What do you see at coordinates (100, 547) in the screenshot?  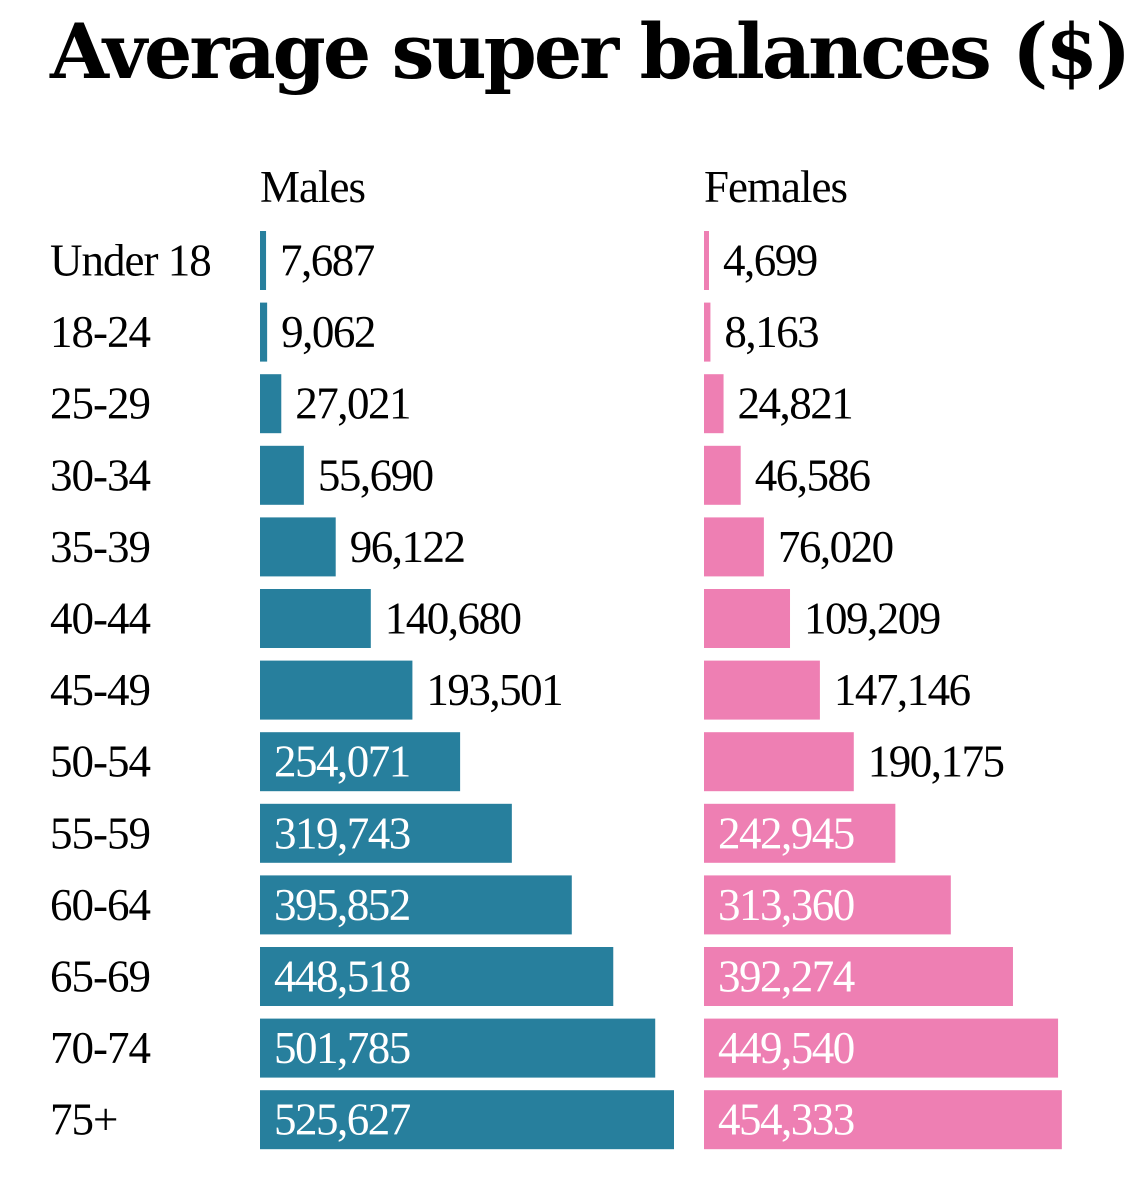 I see `category-label-35-39: 35-39` at bounding box center [100, 547].